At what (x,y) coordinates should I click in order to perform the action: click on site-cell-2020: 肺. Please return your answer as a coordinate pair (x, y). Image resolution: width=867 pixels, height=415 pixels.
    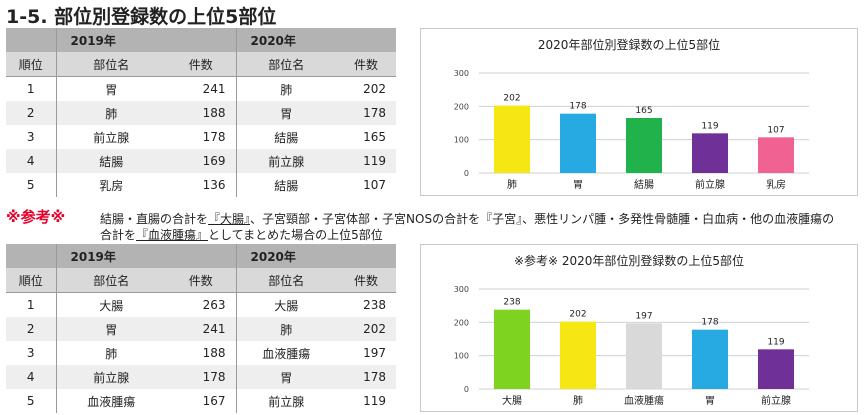
    Looking at the image, I should click on (285, 329).